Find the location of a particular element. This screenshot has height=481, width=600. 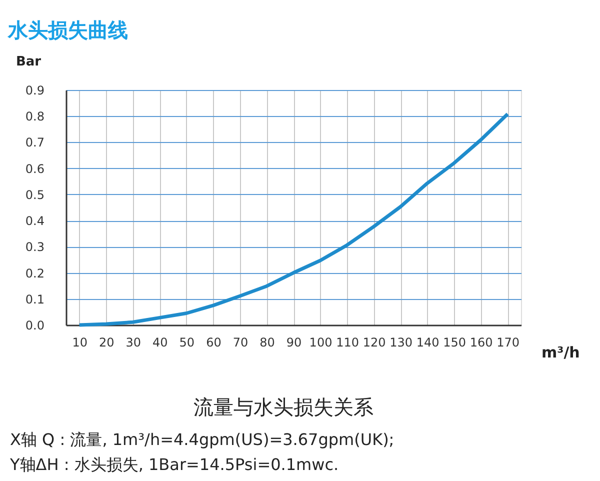

y-tick-label: 0.9 is located at coordinates (34, 91).